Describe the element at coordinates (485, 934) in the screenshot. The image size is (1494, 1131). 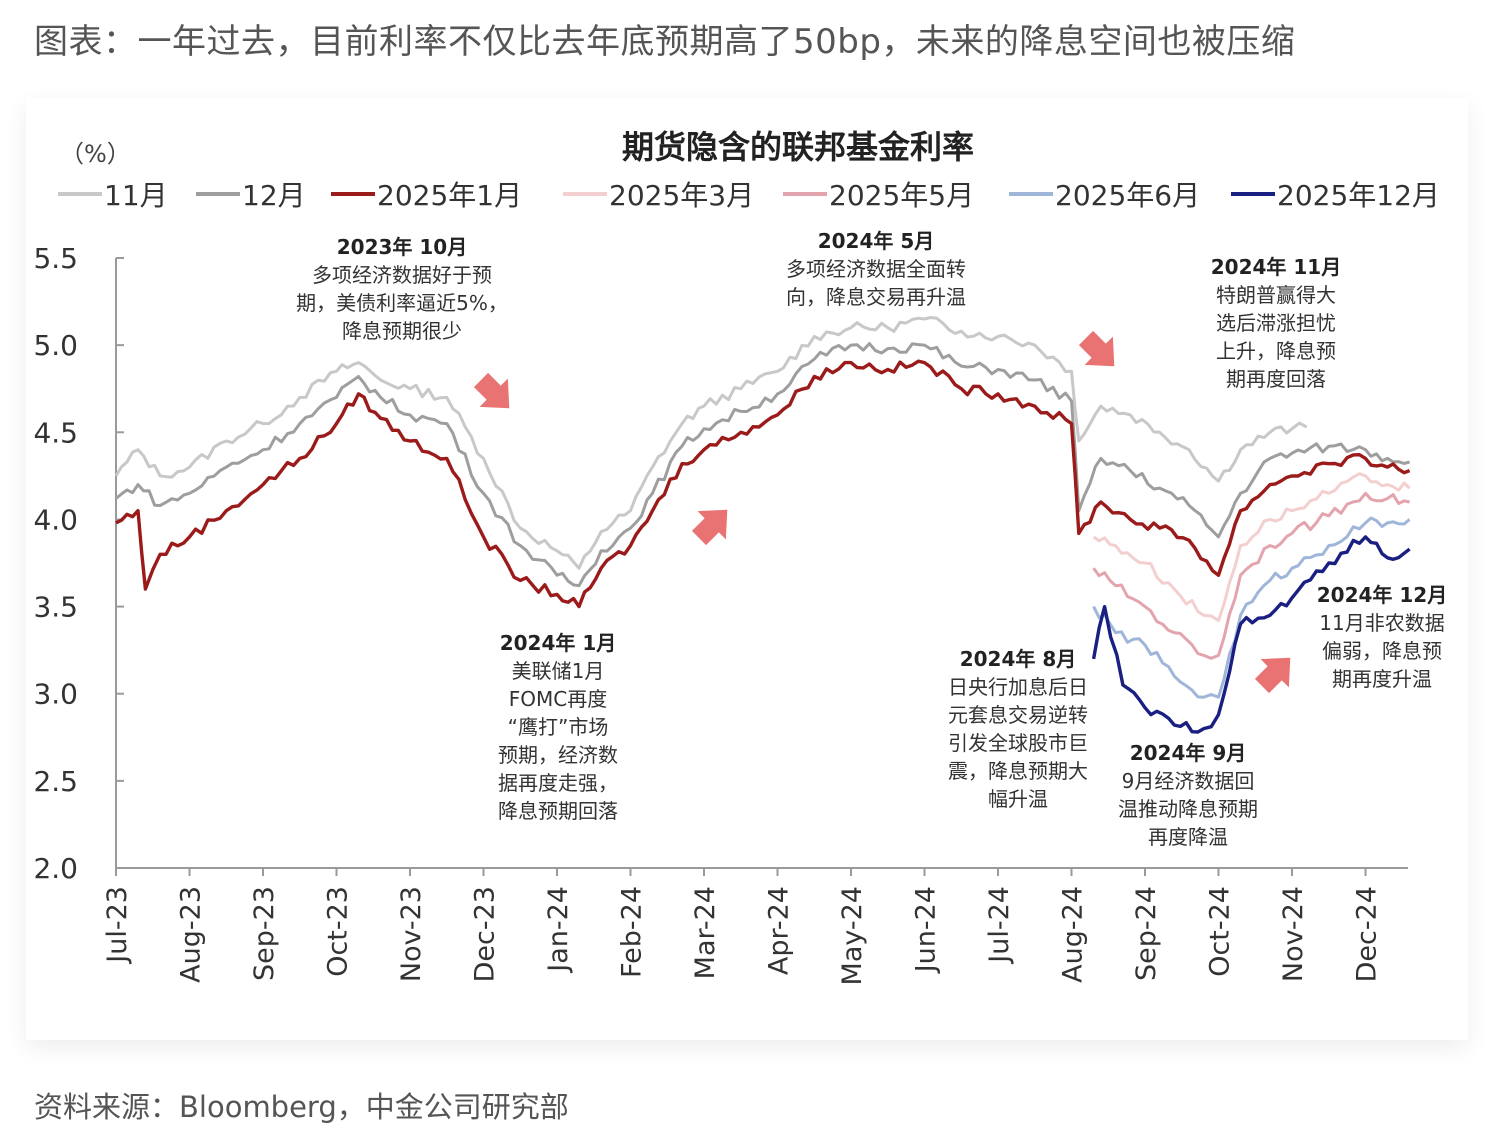
I see `x-tick-label: Dec-23` at that location.